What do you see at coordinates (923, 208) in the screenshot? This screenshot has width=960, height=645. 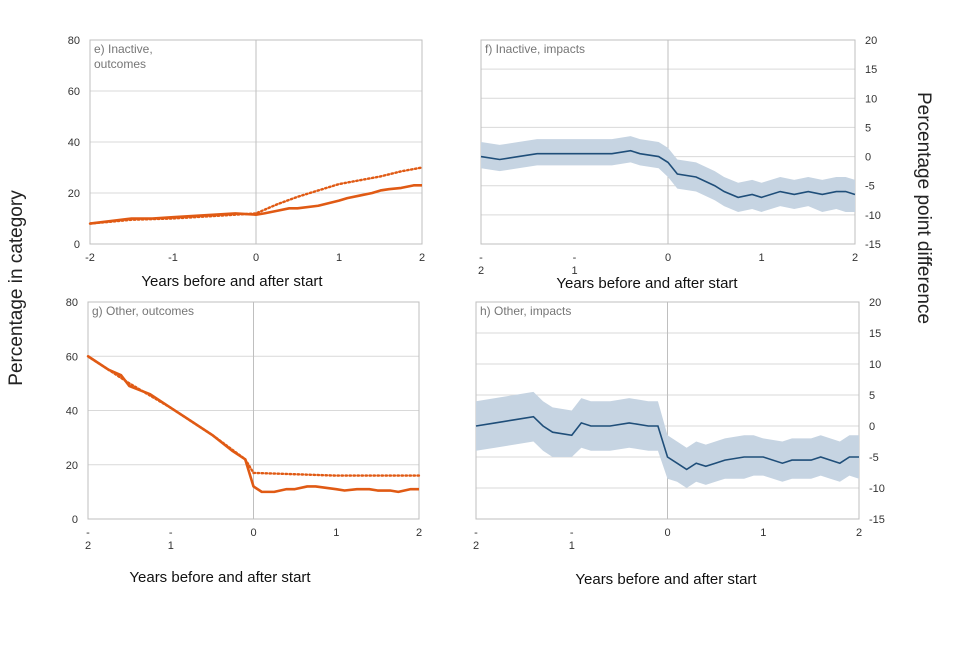 I see `right-axis-title: Percentage point difference` at bounding box center [923, 208].